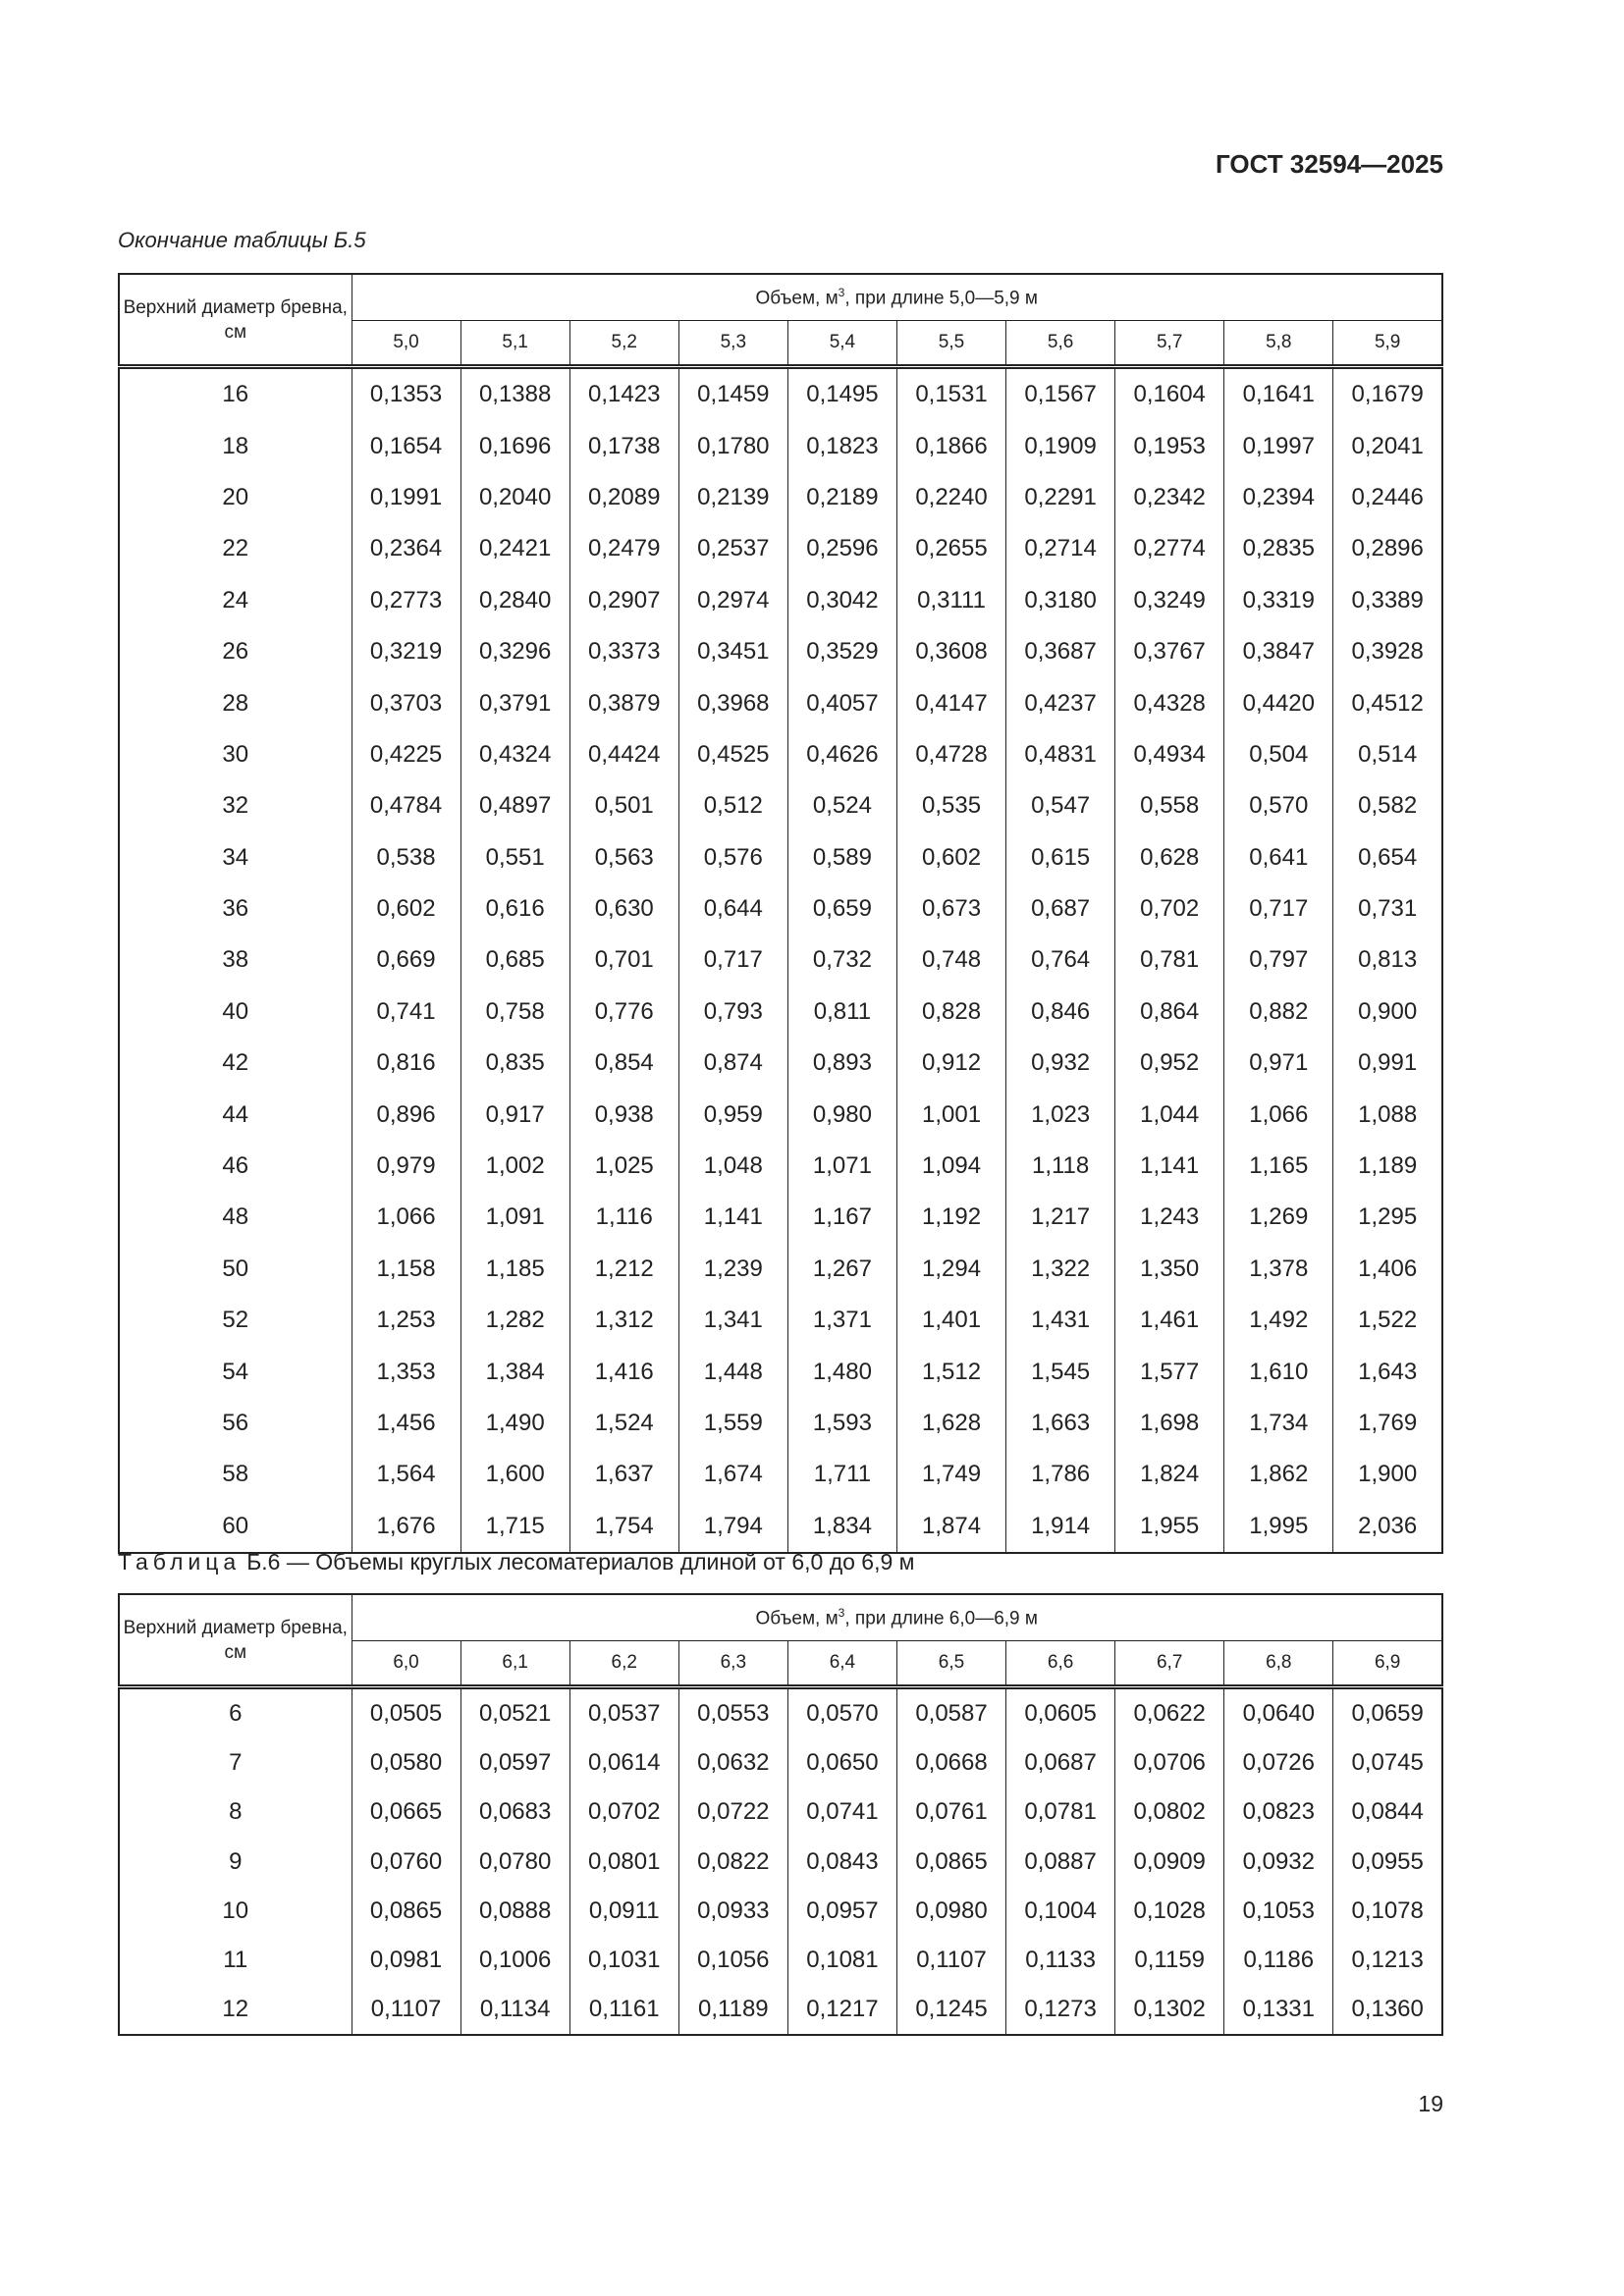  I want to click on volume-cell: 1,023, so click(1060, 1115).